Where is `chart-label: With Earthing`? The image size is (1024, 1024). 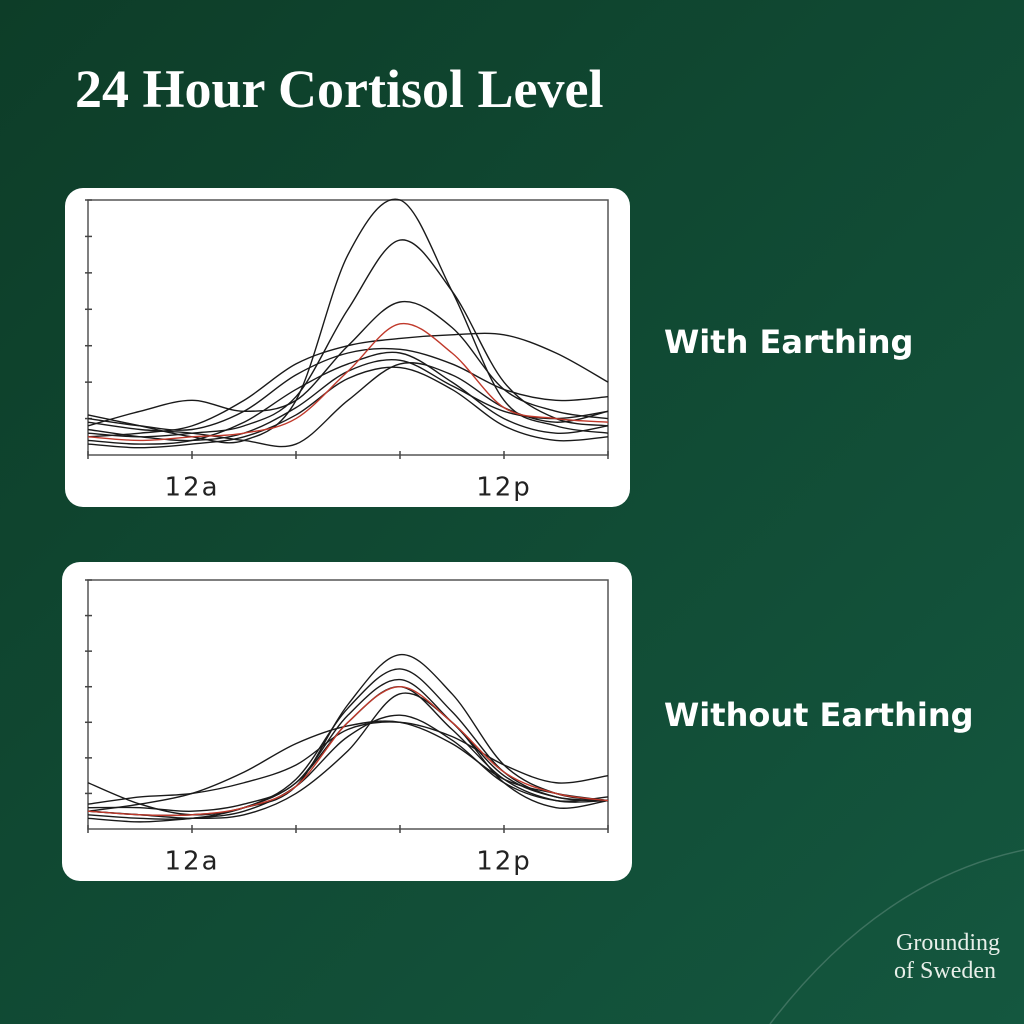
chart-label: With Earthing is located at coordinates (788, 342).